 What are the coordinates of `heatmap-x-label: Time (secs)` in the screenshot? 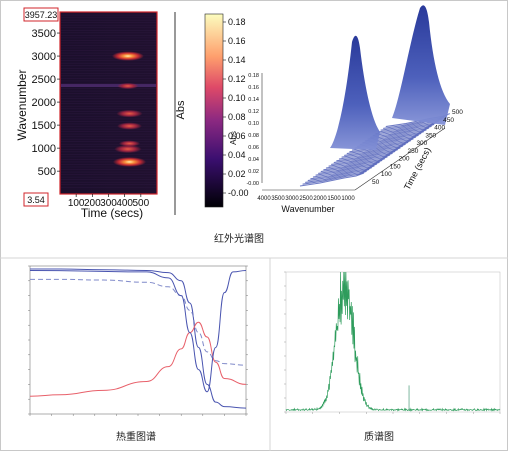 It's located at (112, 213).